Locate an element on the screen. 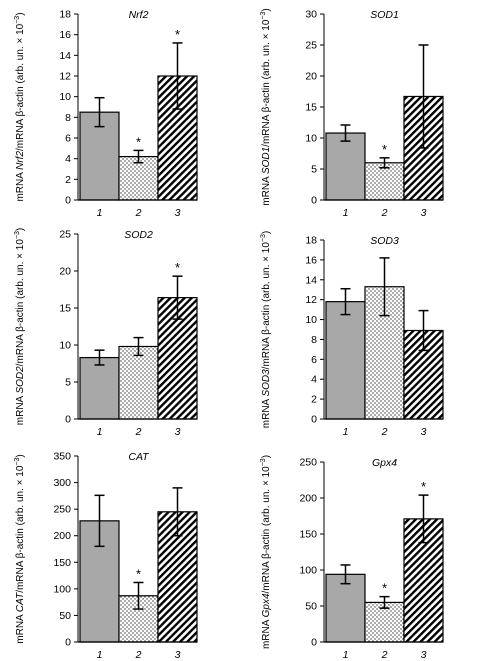  panel-title: CAT is located at coordinates (139, 457).